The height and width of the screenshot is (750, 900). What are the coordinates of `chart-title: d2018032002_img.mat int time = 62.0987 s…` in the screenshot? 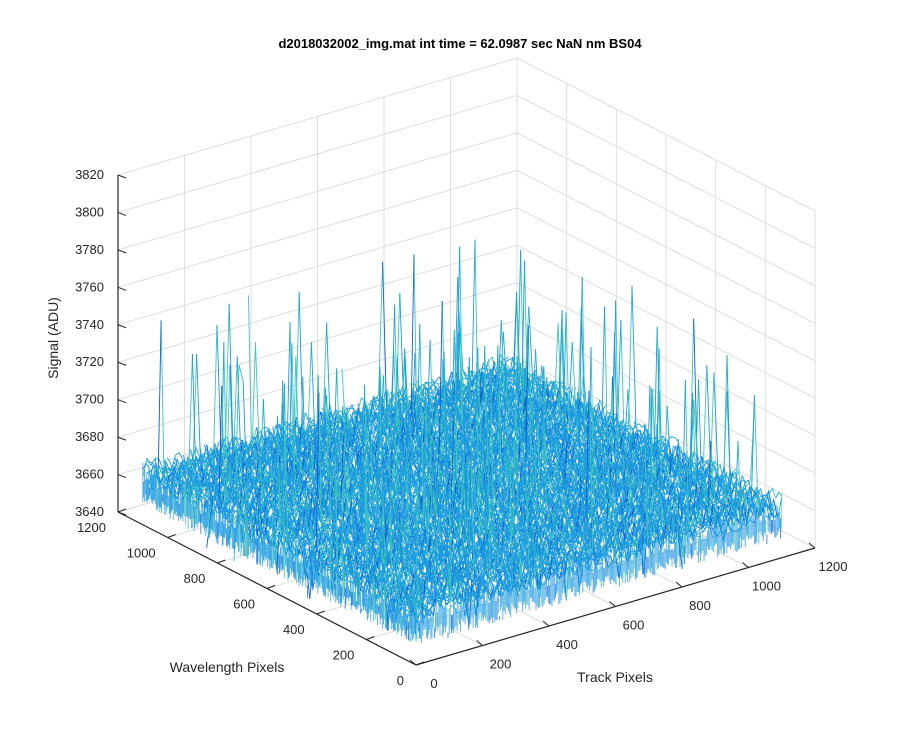 It's located at (460, 43).